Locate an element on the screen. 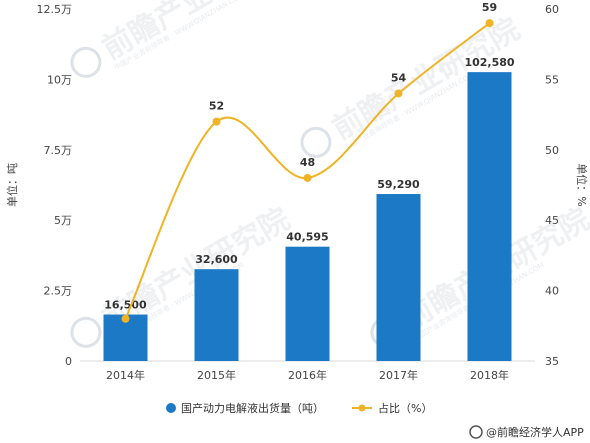 This screenshot has height=443, width=590. left-tick-label: 2.5万 is located at coordinates (58, 291).